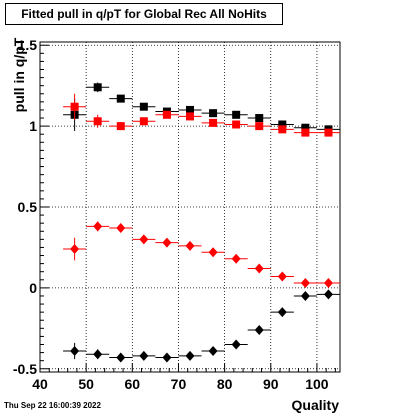  What do you see at coordinates (179, 384) in the screenshot?
I see `x-tick-label: 70` at bounding box center [179, 384].